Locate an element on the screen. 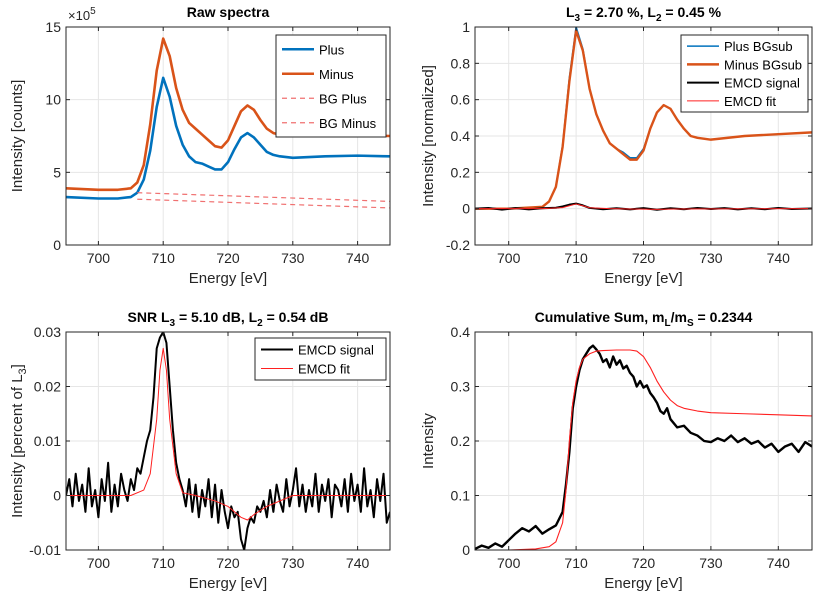  legend-label: Plus BGsub is located at coordinates (758, 46).